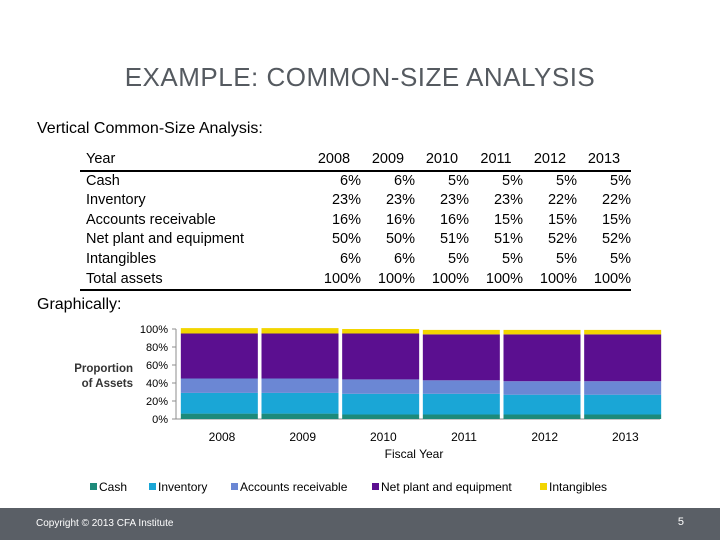 The height and width of the screenshot is (540, 720). I want to click on x-tick-label: 2010, so click(383, 437).